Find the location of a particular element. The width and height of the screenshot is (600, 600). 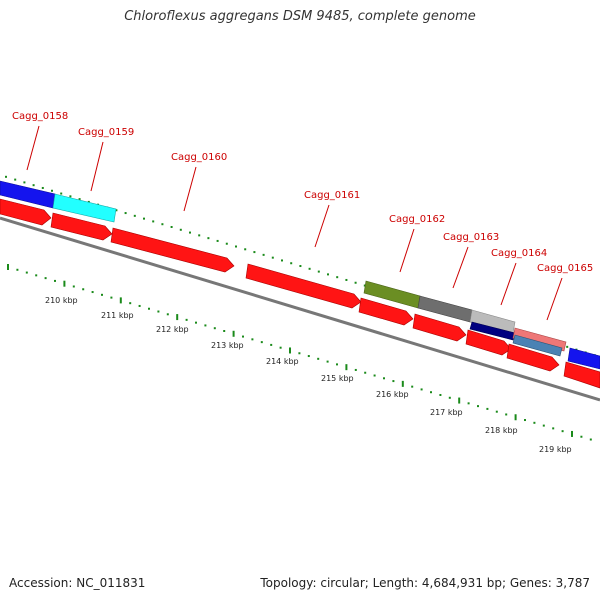

tick-label: 216 kbp is located at coordinates (392, 394).